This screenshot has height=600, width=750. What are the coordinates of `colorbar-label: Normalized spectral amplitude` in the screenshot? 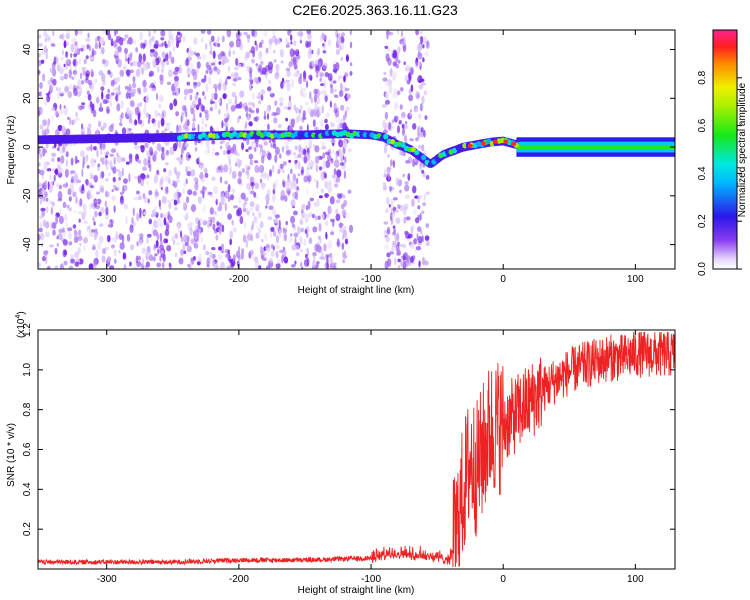 It's located at (742, 149).